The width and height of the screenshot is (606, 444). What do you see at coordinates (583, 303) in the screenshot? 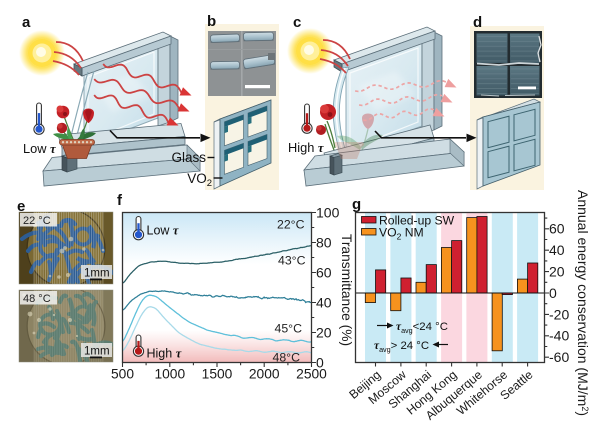
I see `svg-text:Annual energy conservation (MJ: Annual energy conservation (MJ/m2)` at bounding box center [583, 303].